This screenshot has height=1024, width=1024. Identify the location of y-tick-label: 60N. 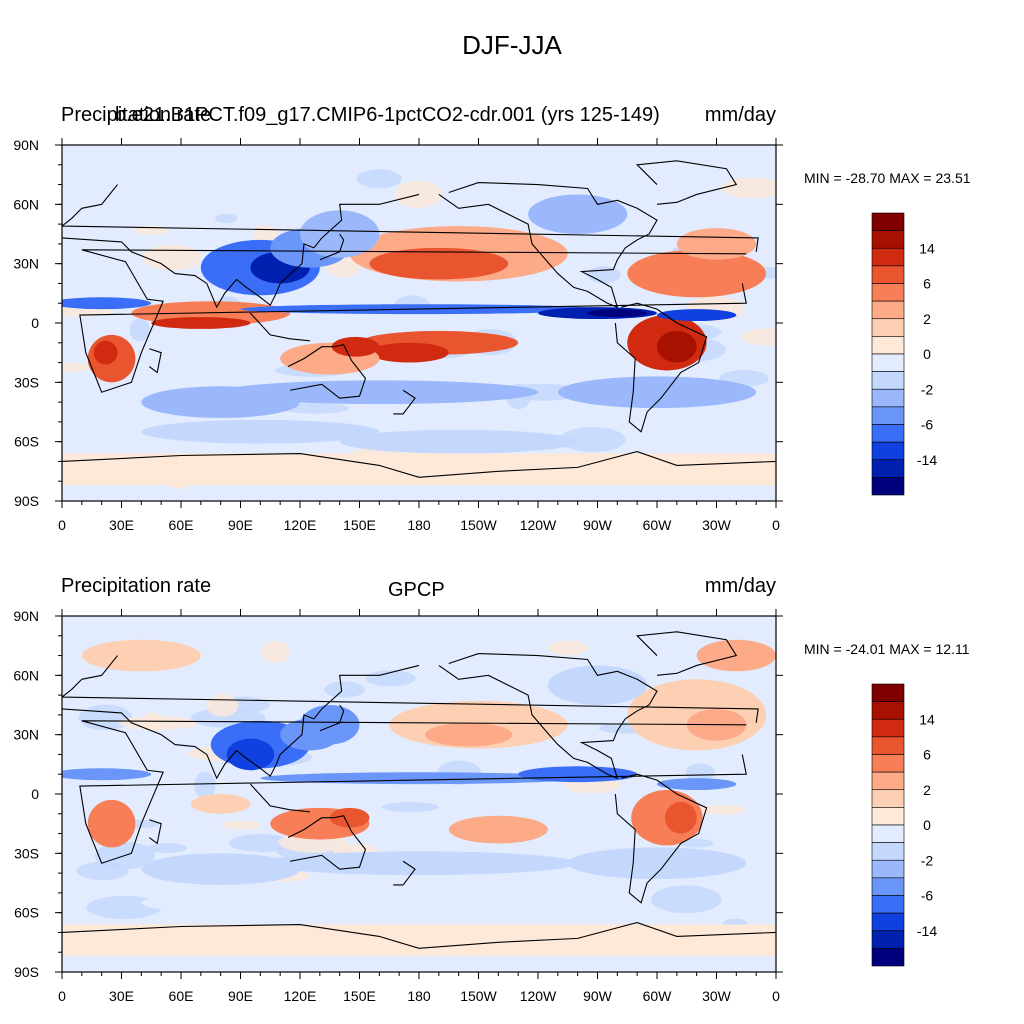
(26, 675).